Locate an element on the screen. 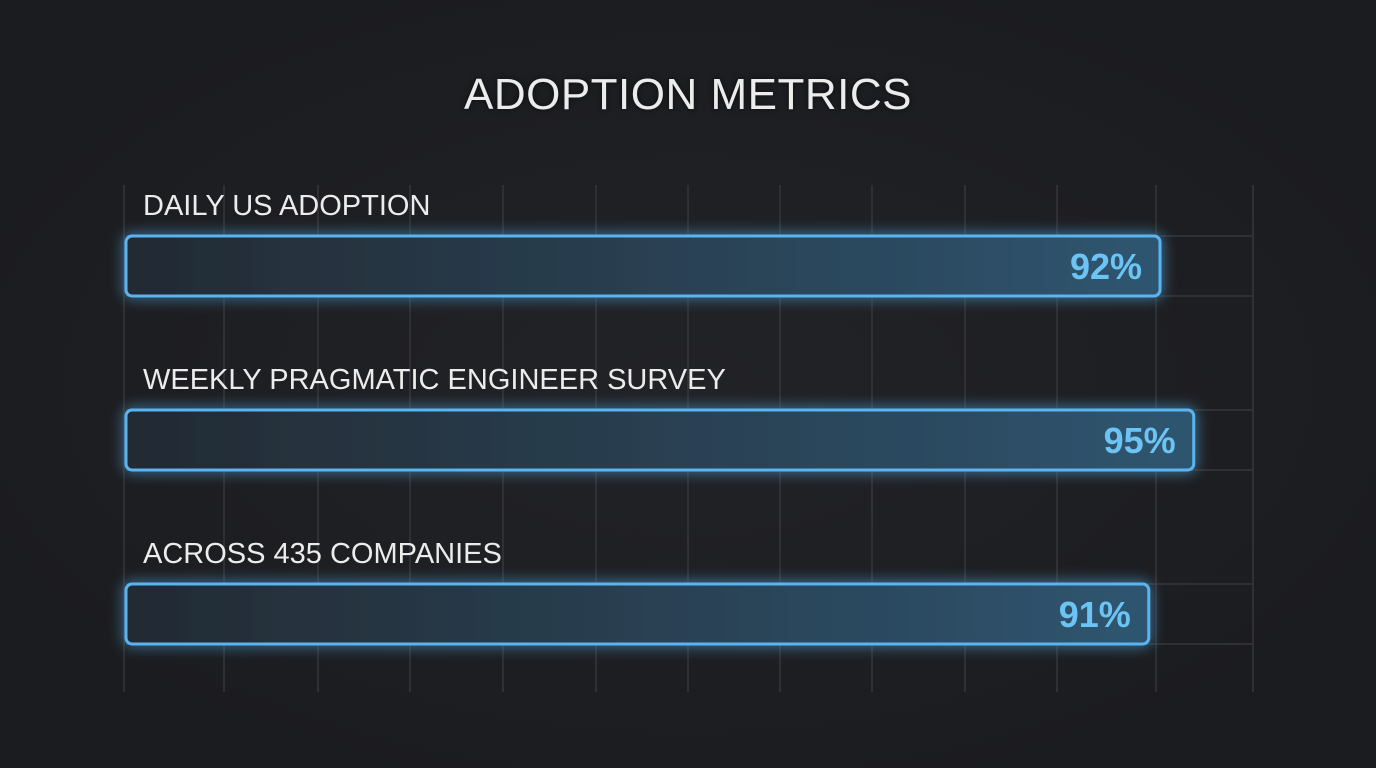 The image size is (1376, 768). category-label: ACROSS 435 COMPANIES is located at coordinates (322, 554).